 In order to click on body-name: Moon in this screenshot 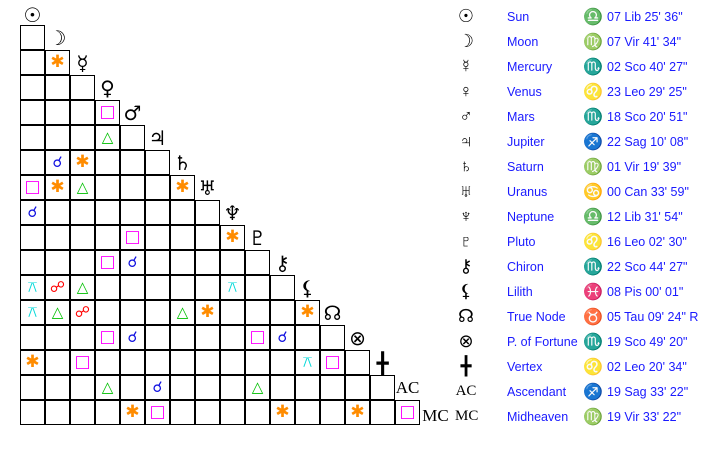, I will do `click(523, 42)`.